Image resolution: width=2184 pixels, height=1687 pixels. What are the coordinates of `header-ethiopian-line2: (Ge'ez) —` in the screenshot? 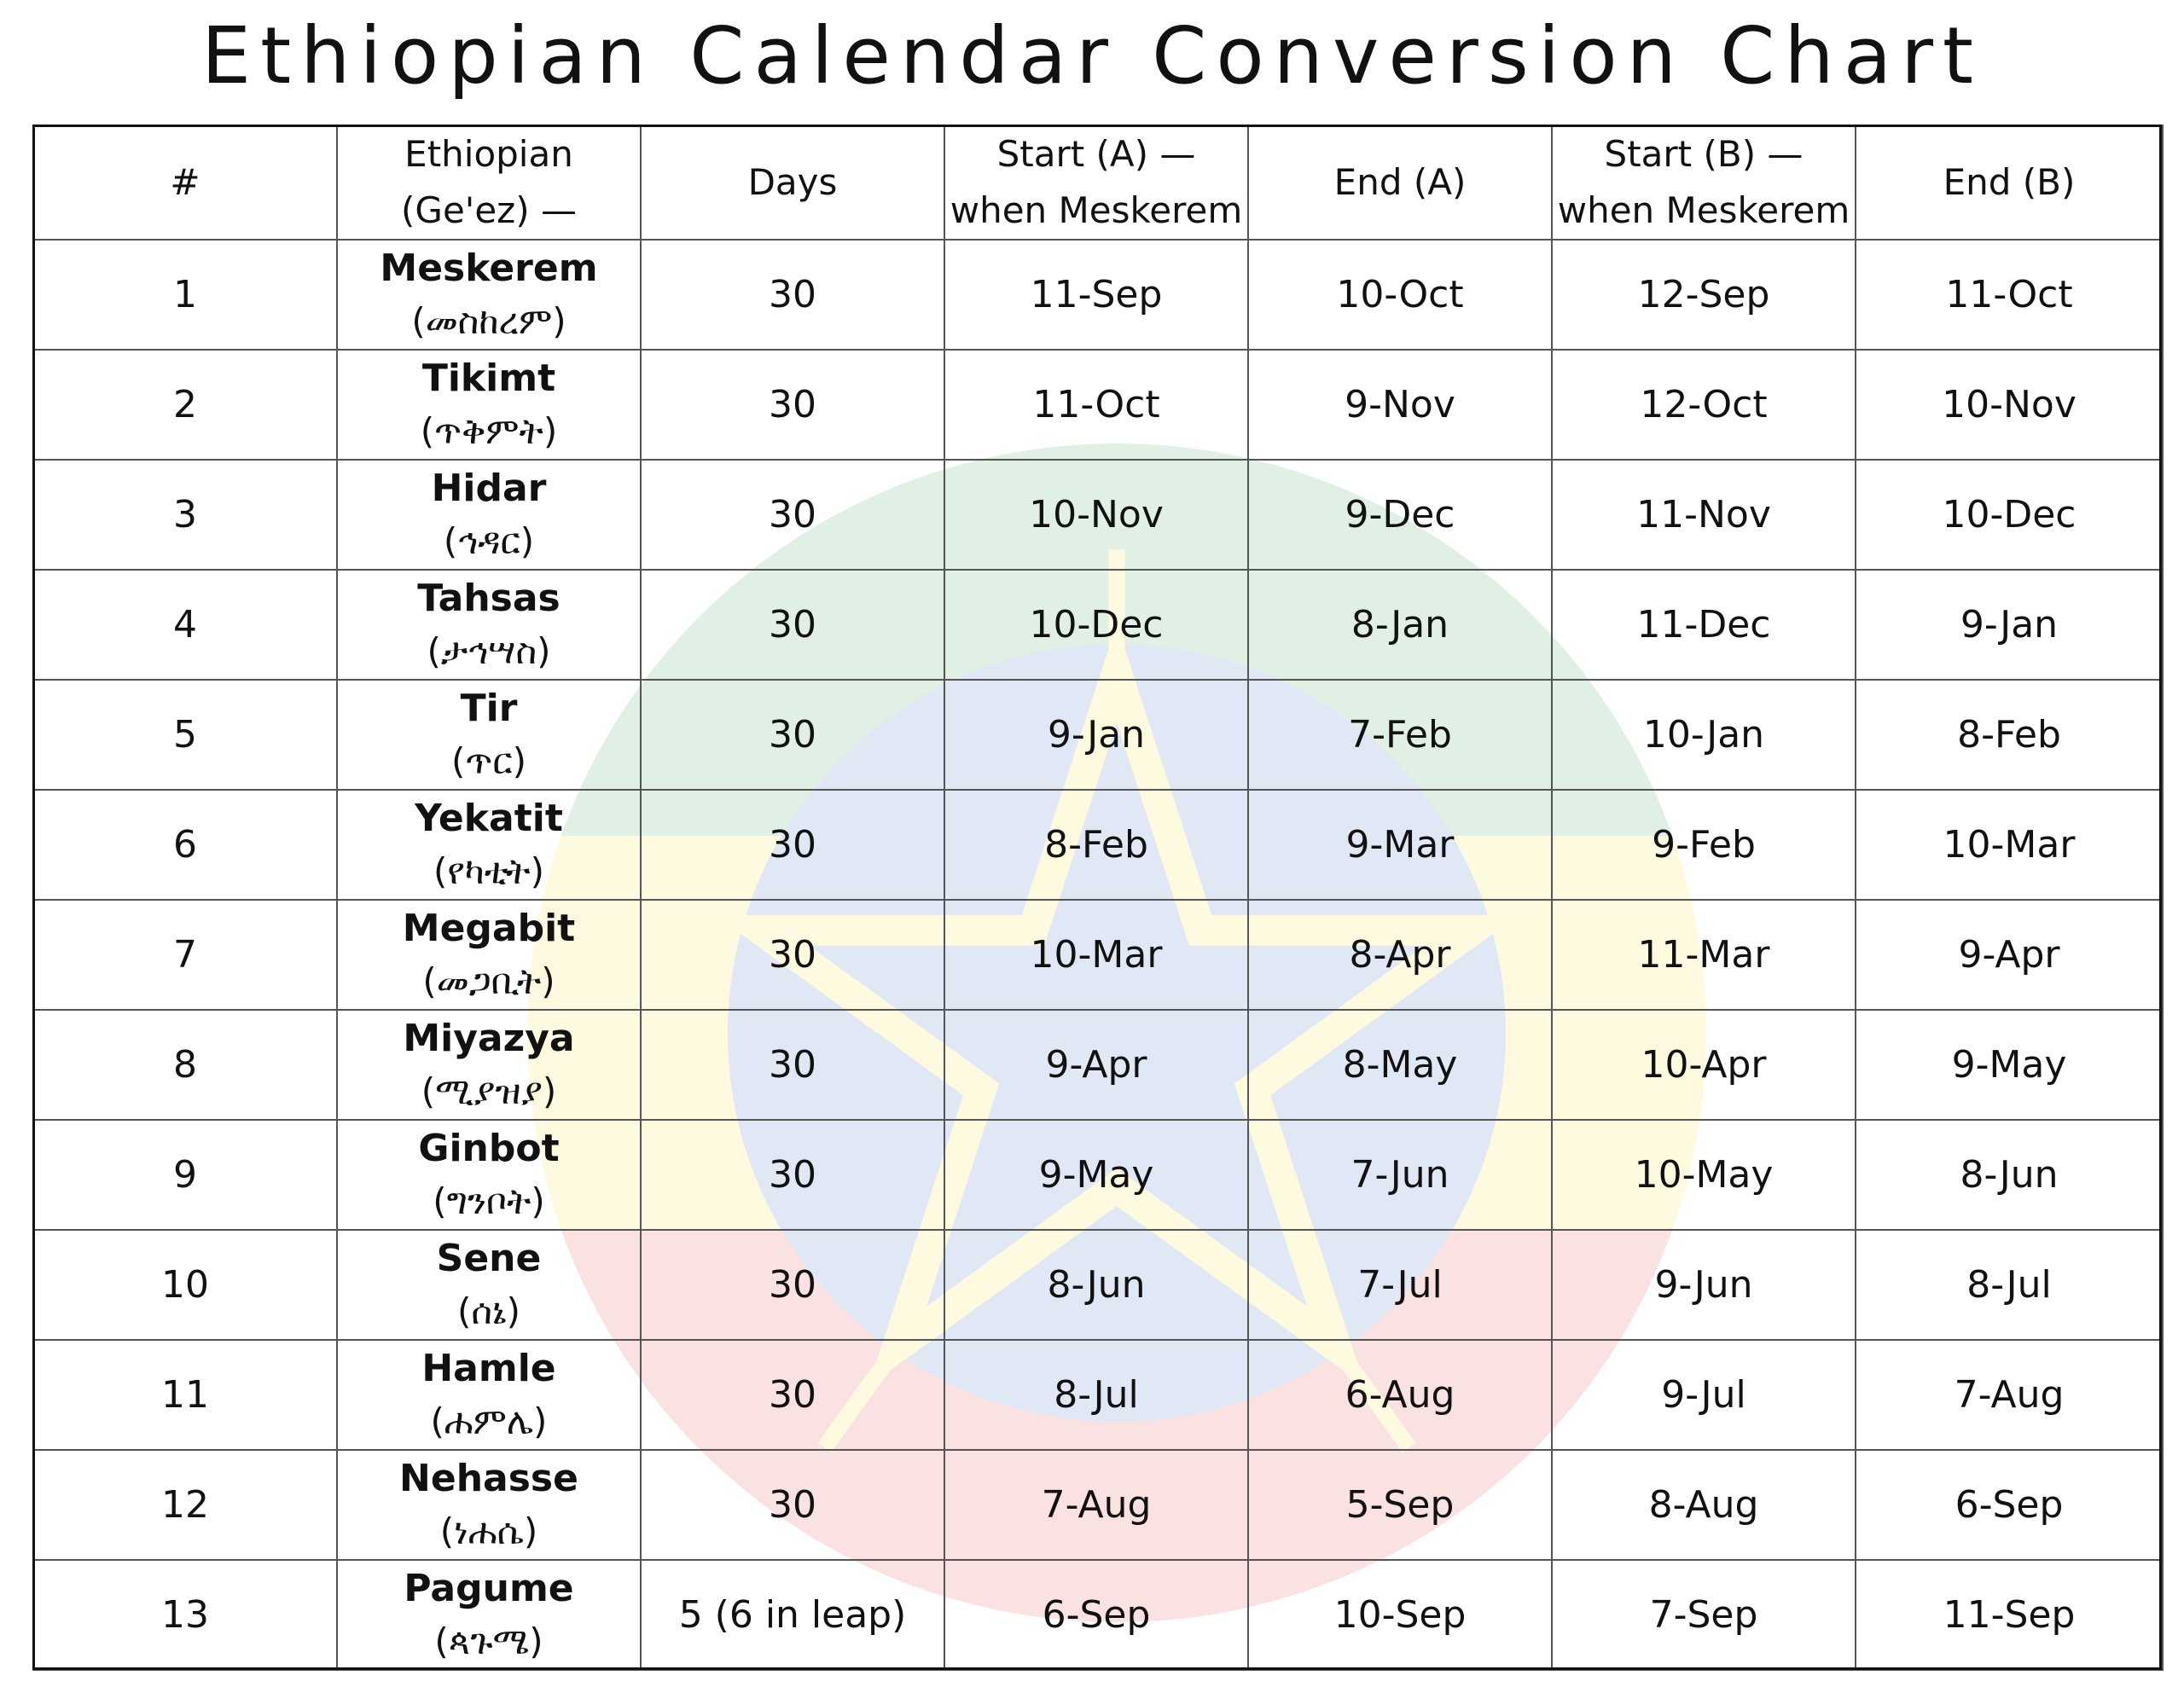 It's located at (489, 210).